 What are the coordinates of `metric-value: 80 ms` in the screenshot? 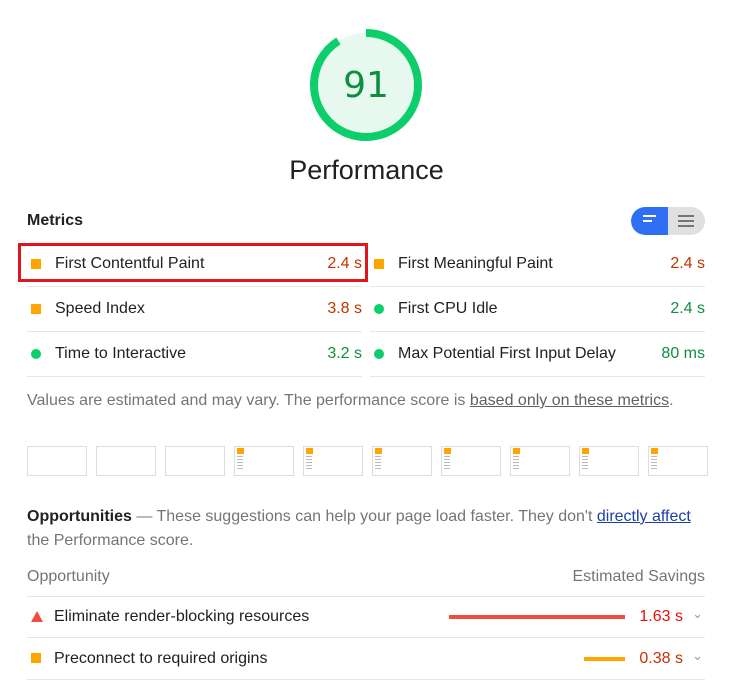 It's located at (683, 353).